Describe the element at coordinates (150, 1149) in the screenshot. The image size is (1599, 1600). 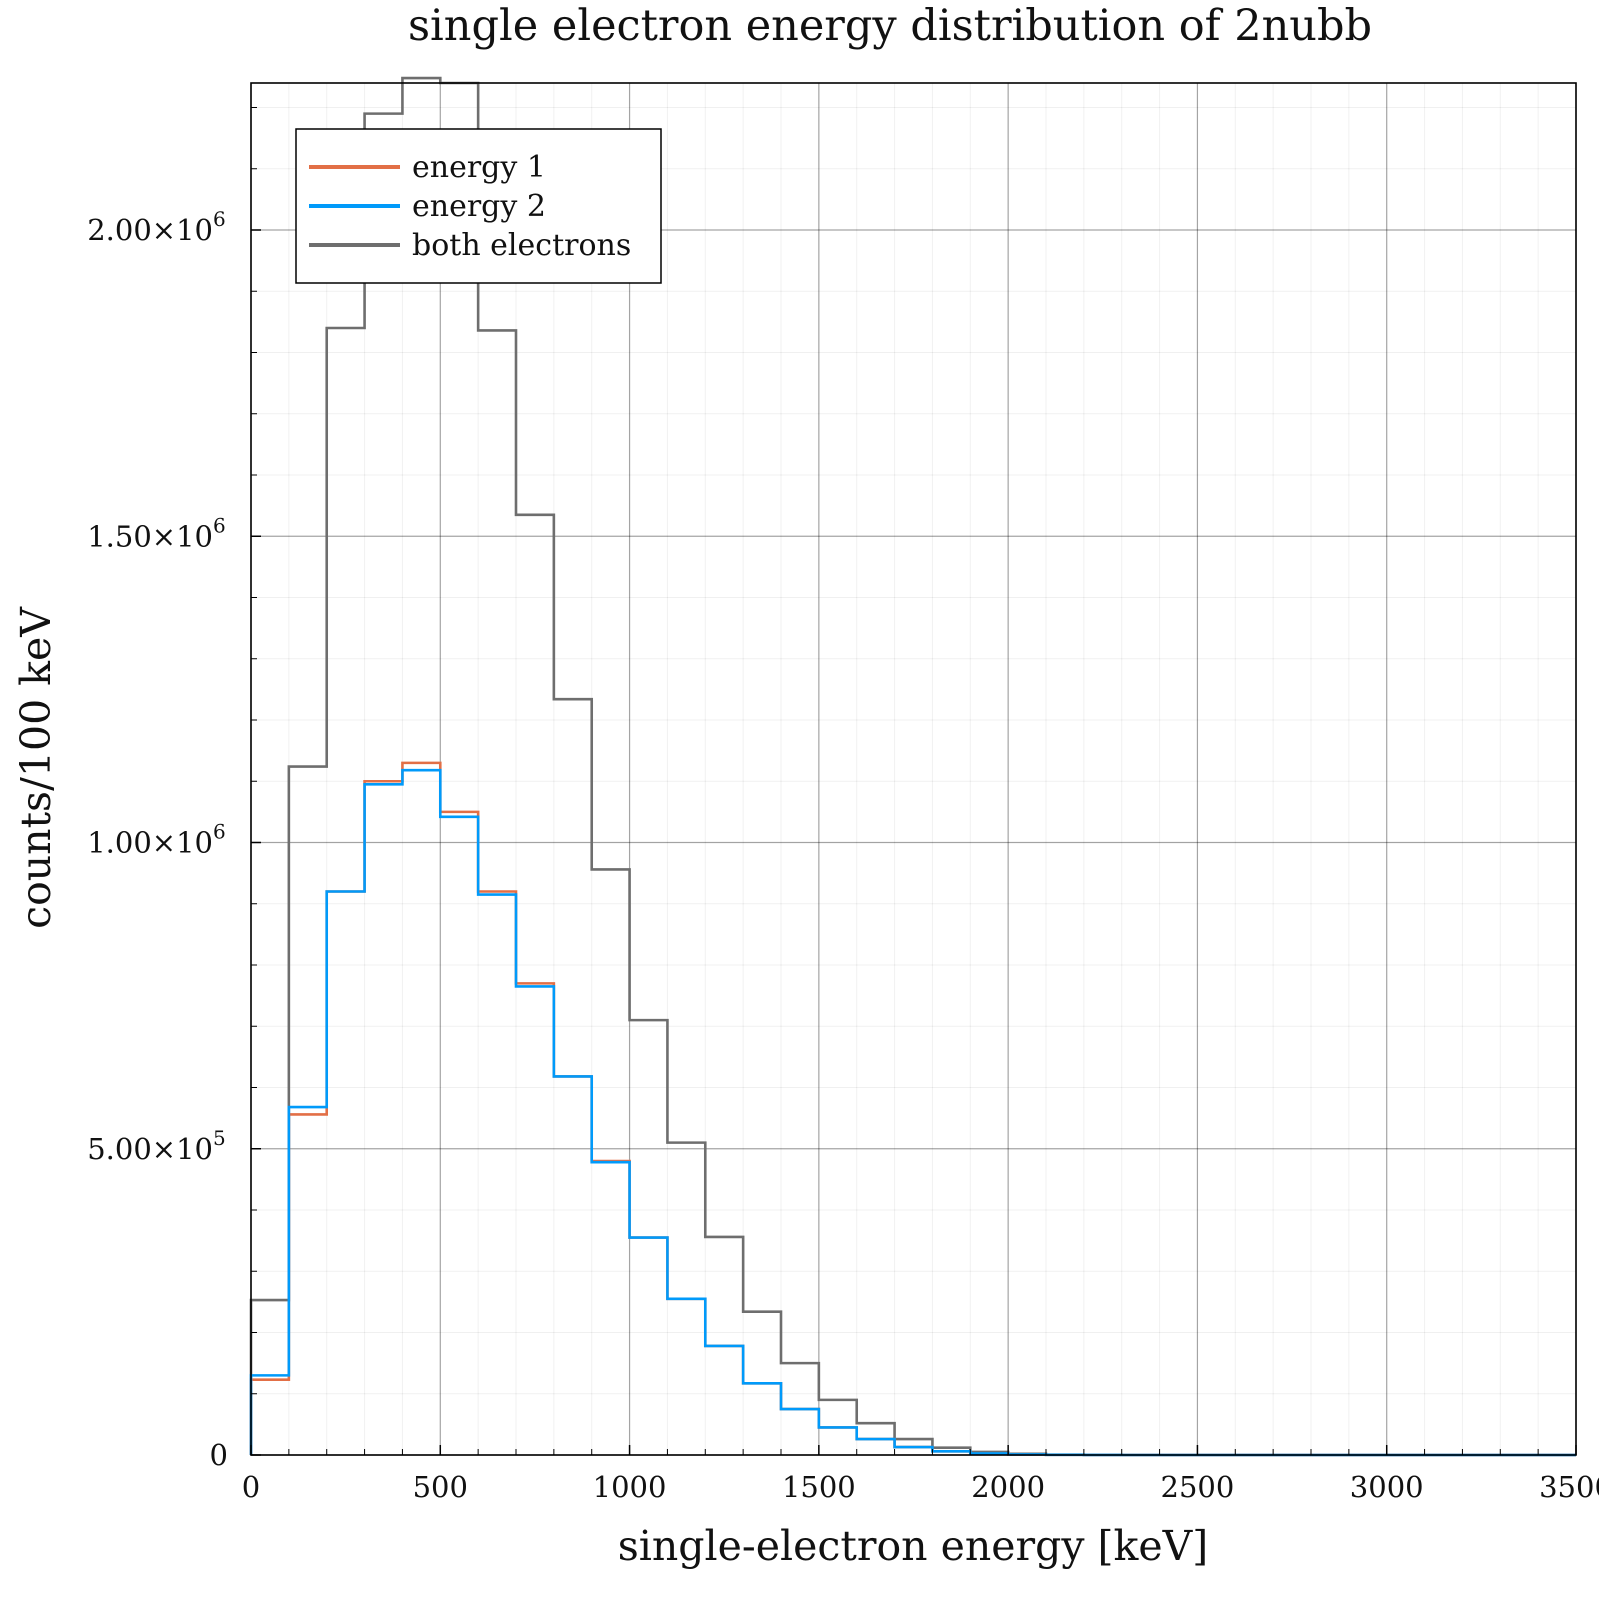
I see `y-tick-label: 5.00×10` at that location.